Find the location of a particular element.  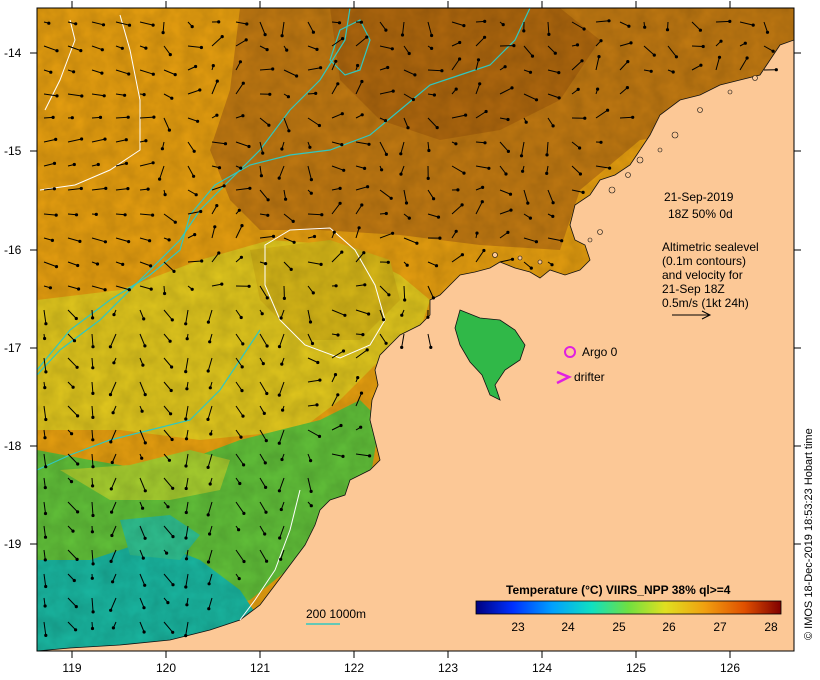

lat-label: -16 is located at coordinates (13, 250).